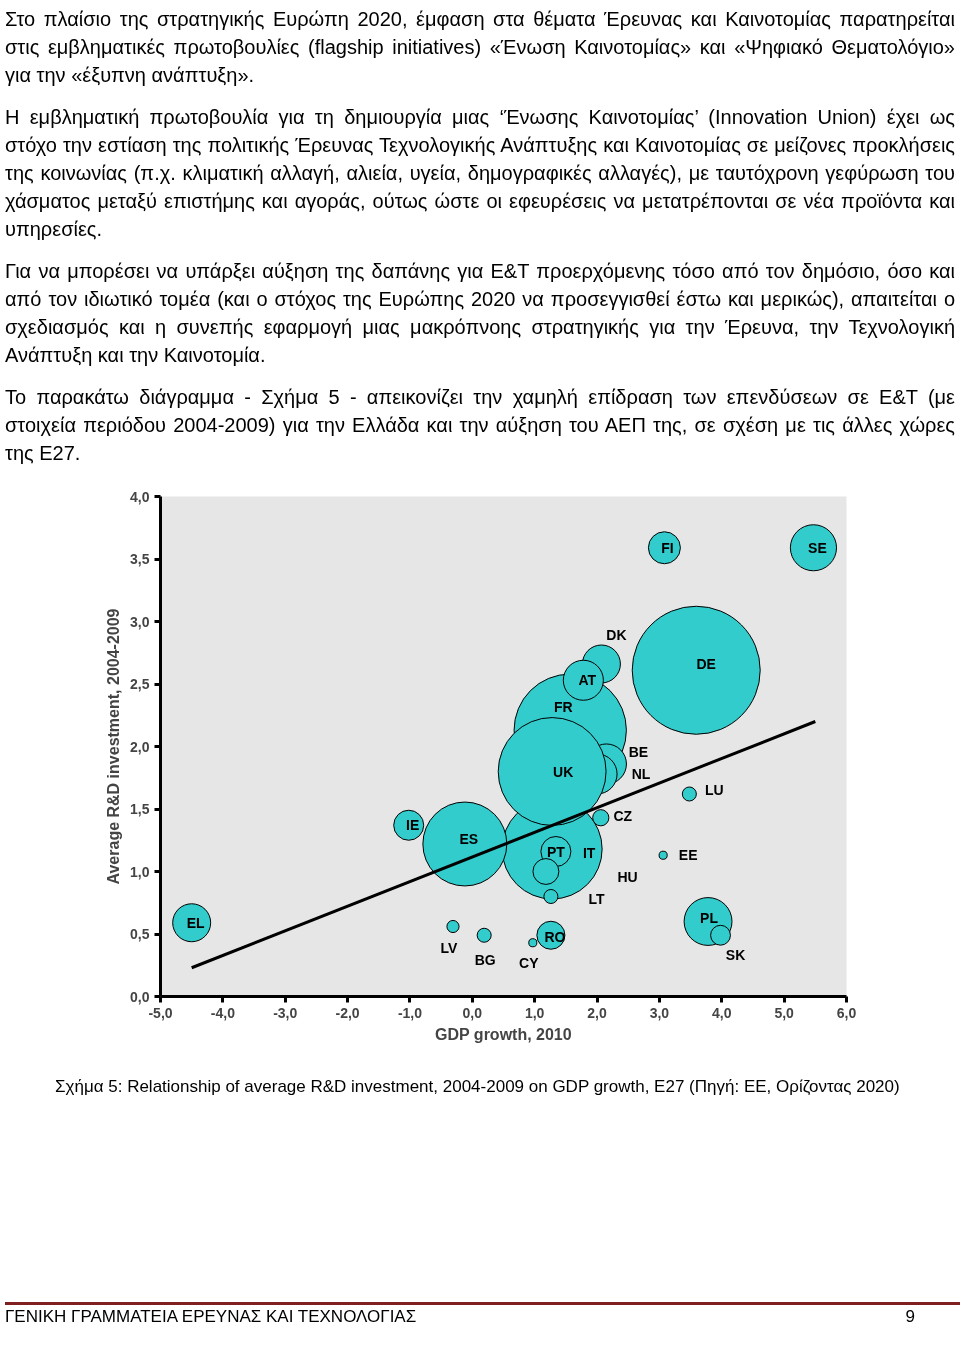  What do you see at coordinates (503, 1034) in the screenshot?
I see `x-axis-title: GDP growth, 2010` at bounding box center [503, 1034].